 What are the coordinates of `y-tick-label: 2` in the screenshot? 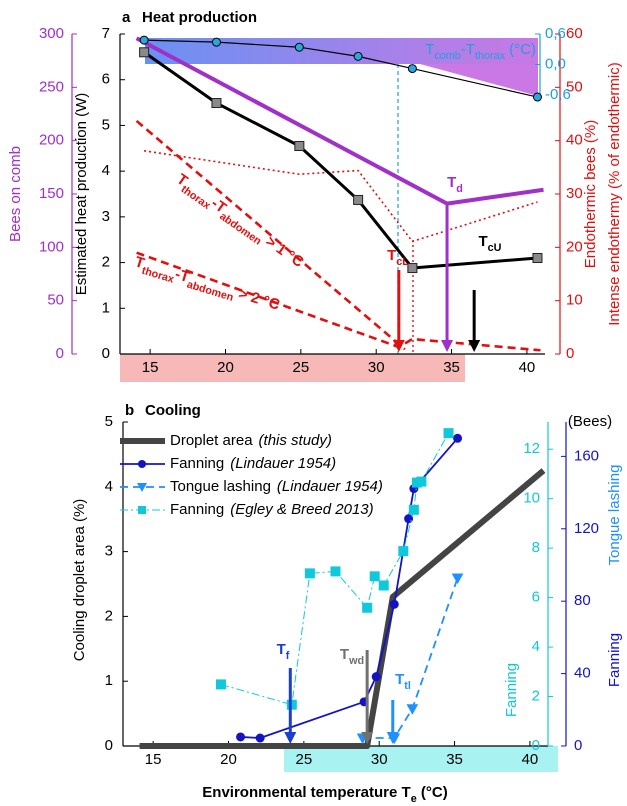 It's located at (106, 262).